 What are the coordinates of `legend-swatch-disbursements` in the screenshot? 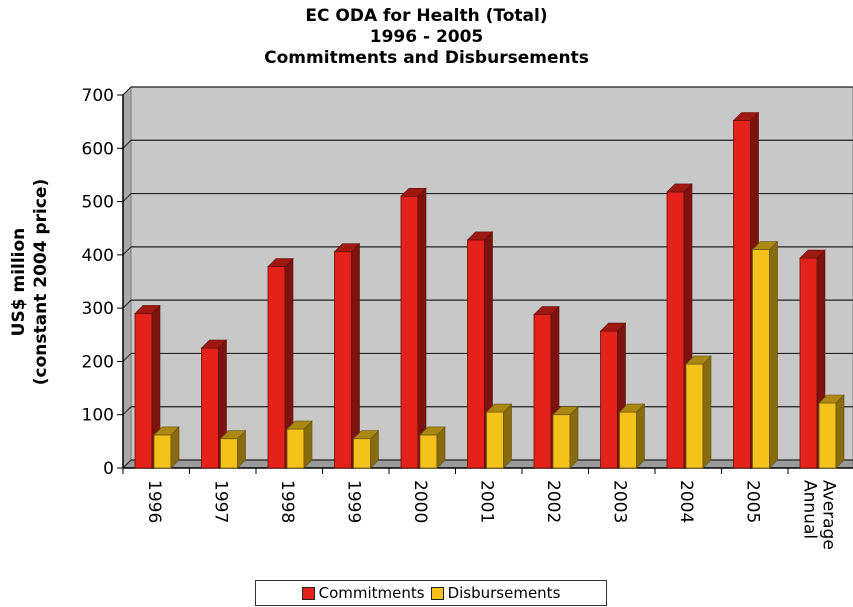 It's located at (437, 593).